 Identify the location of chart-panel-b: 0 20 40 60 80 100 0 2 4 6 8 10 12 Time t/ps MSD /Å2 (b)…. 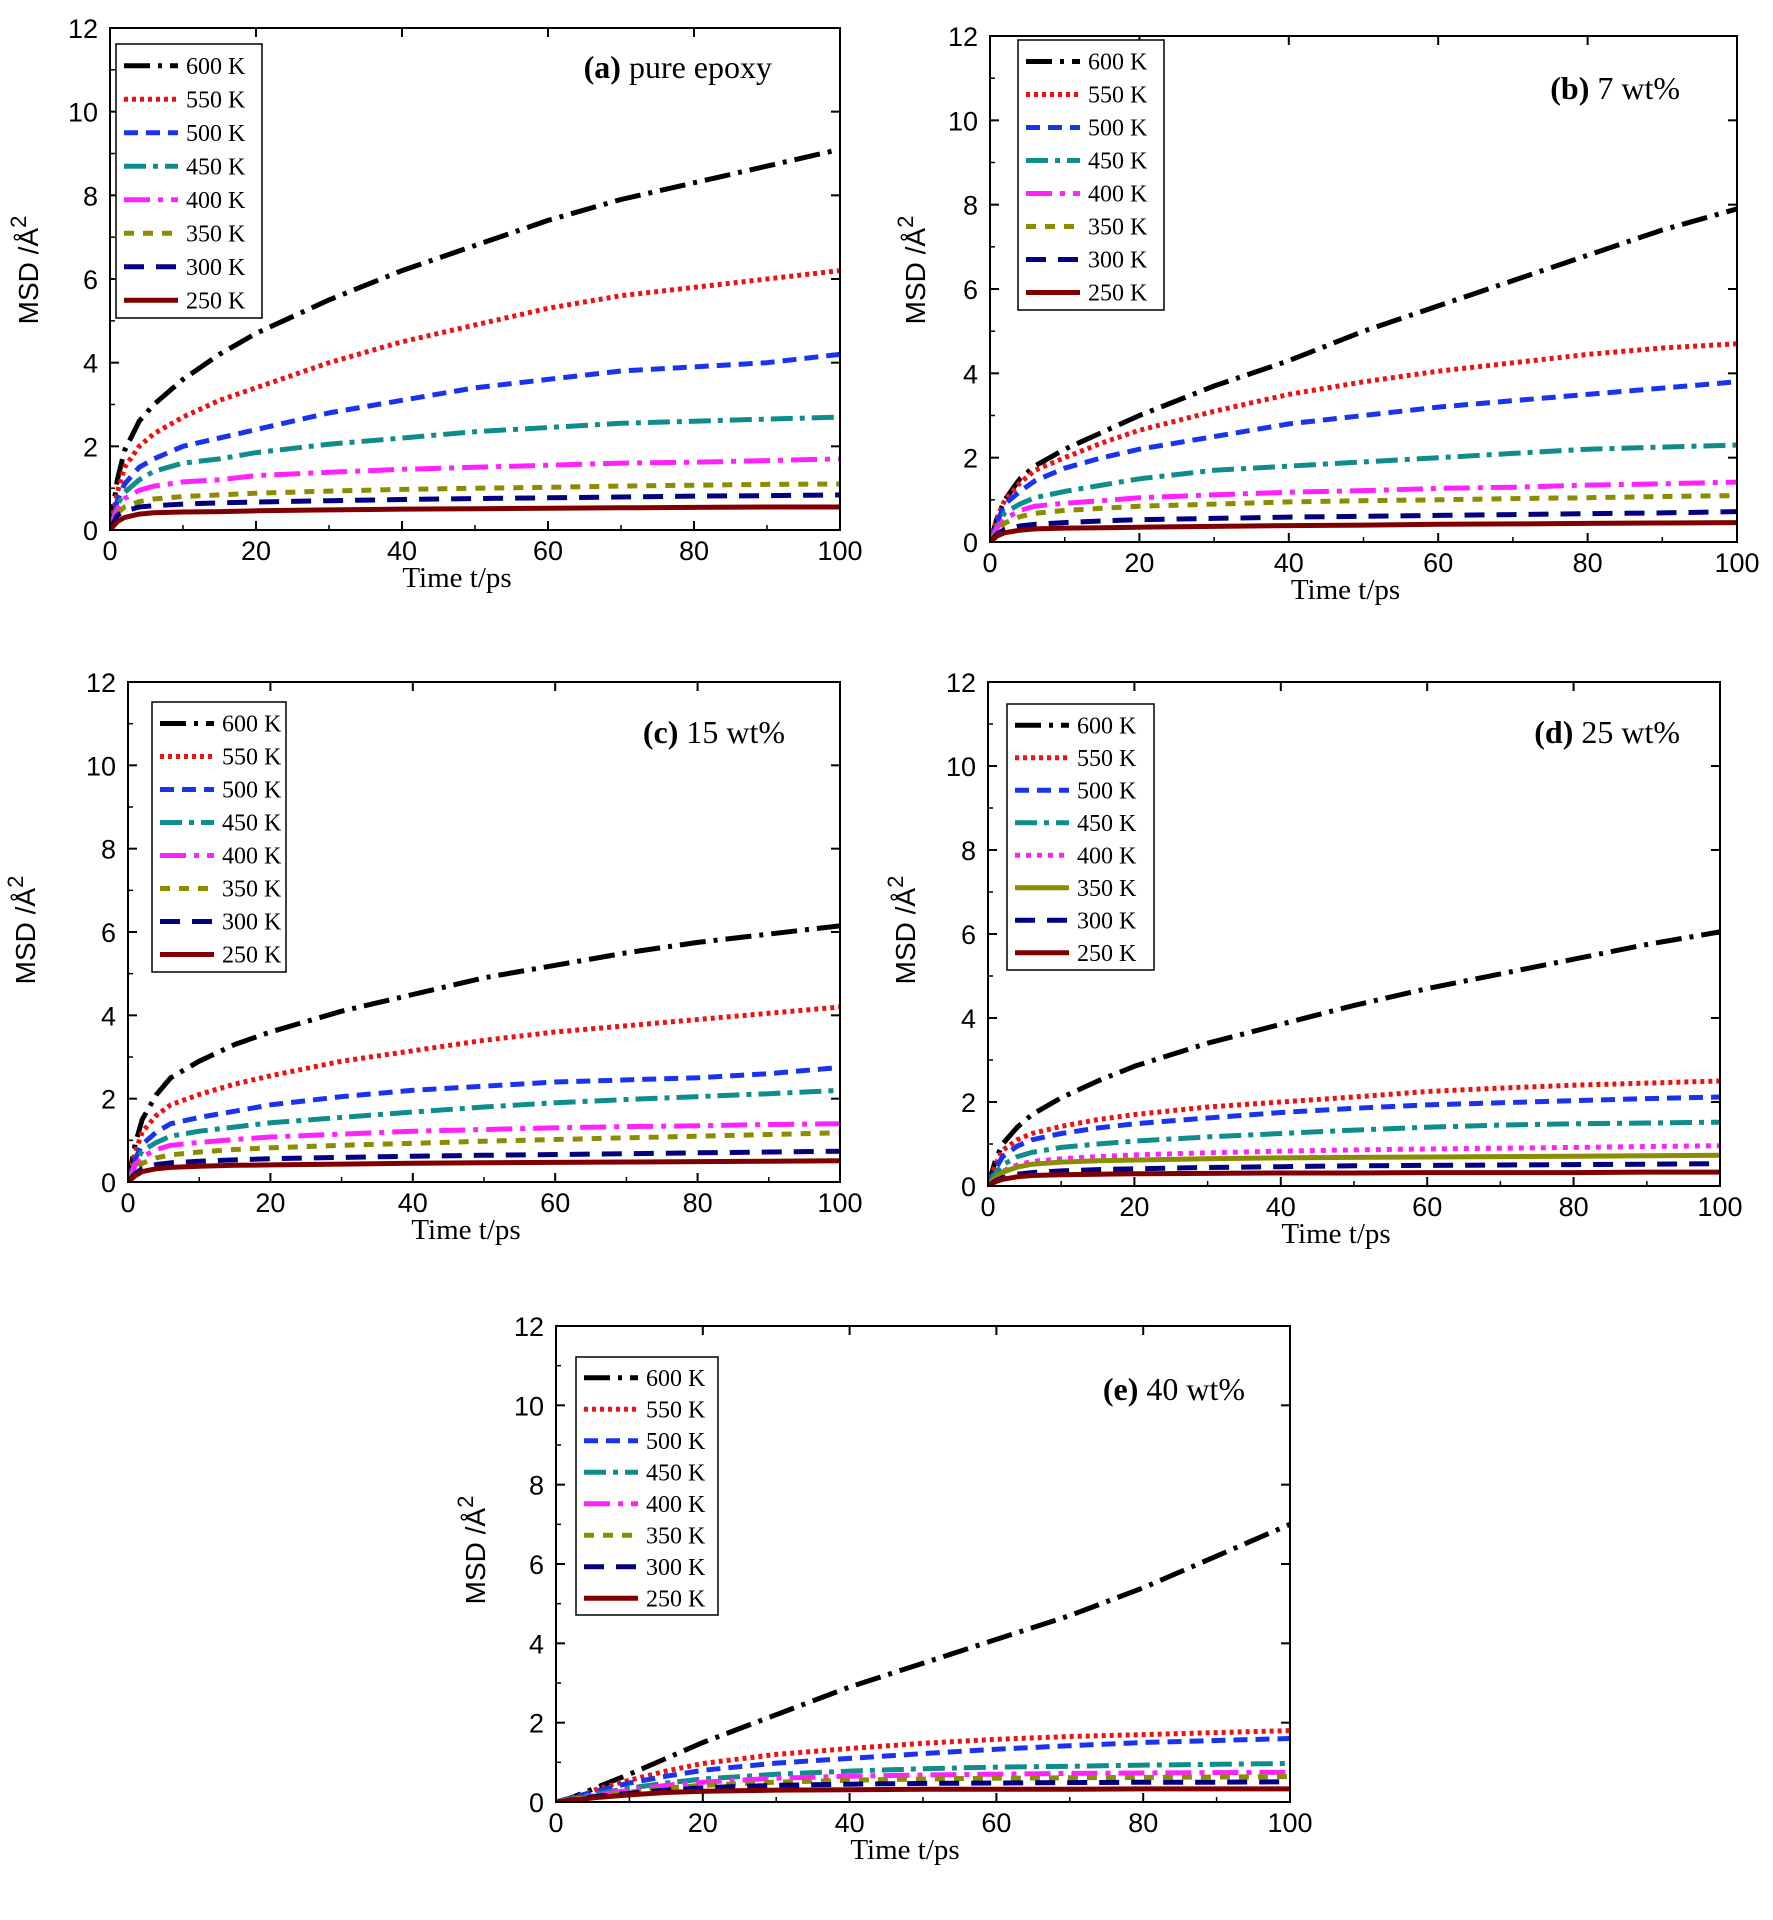
(1326, 314).